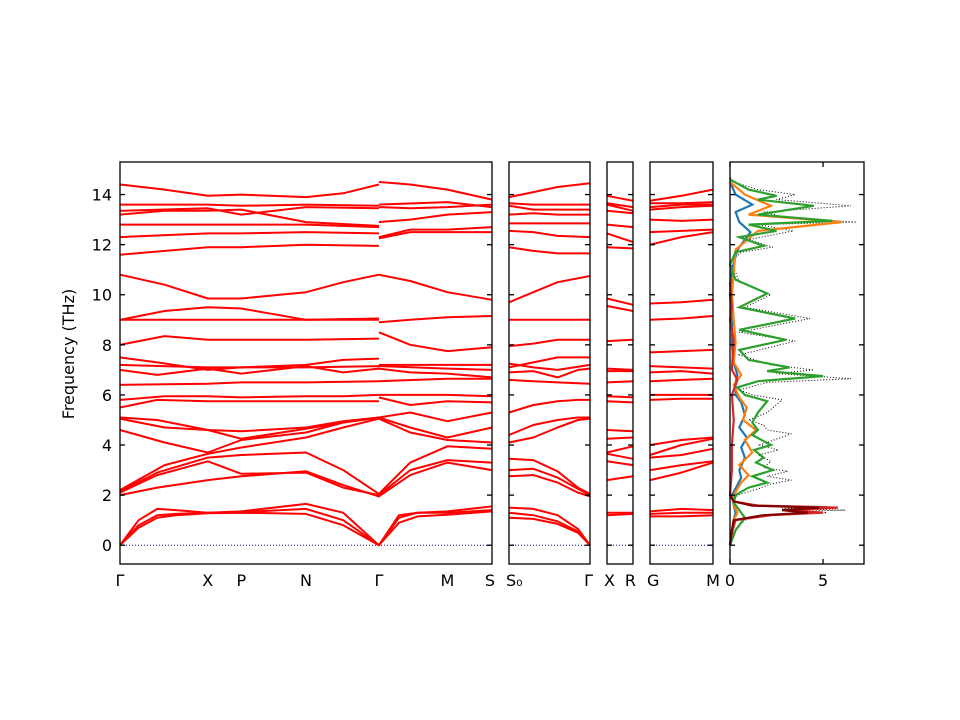 Image resolution: width=960 pixels, height=720 pixels. Describe the element at coordinates (102, 295) in the screenshot. I see `y-tick-label: 10` at that location.